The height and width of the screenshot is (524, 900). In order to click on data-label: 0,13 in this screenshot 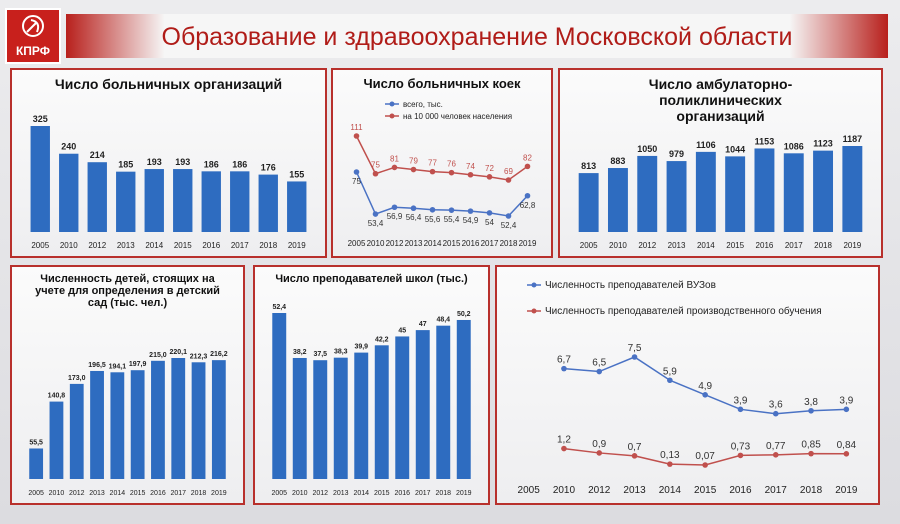, I will do `click(670, 455)`.